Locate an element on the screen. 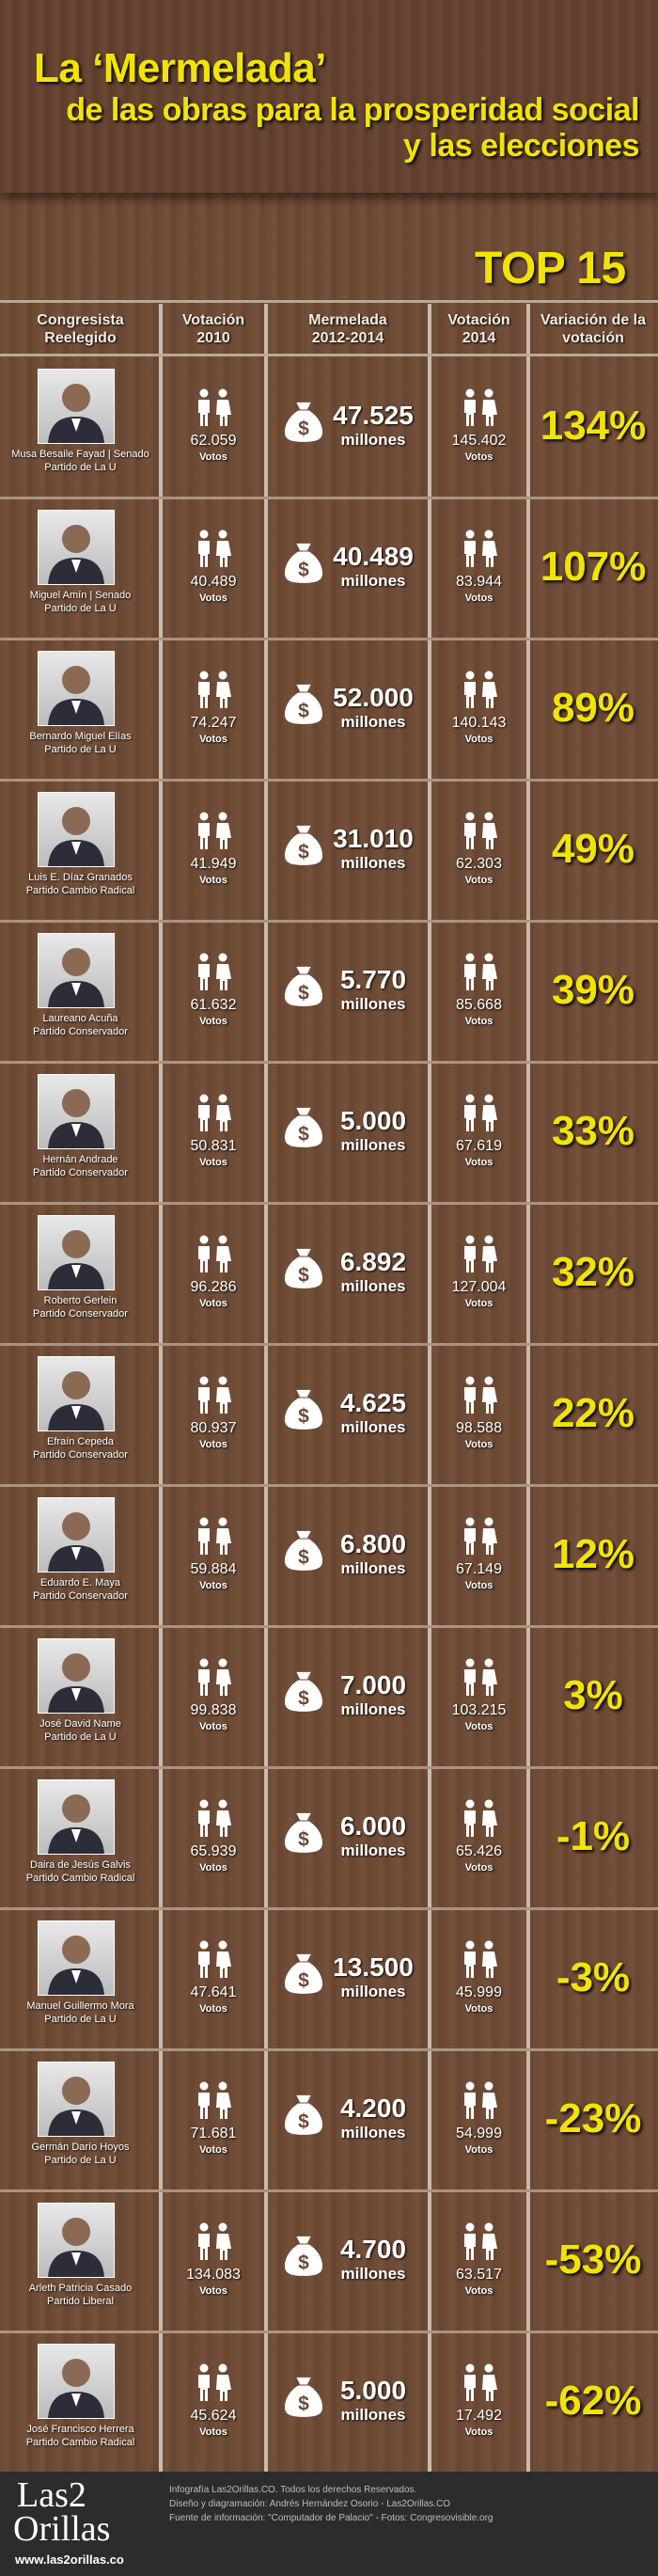  vote-count: 59.884 is located at coordinates (213, 1569).